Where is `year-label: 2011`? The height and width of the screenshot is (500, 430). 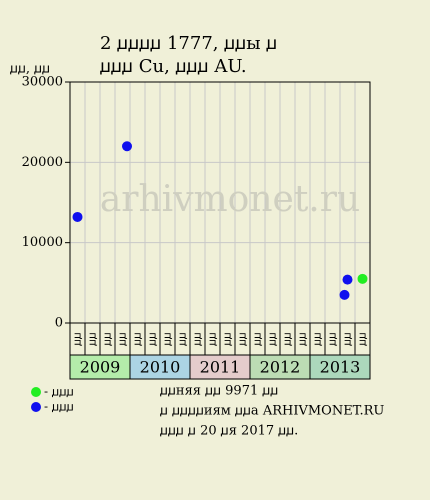 year-label: 2011 is located at coordinates (220, 367).